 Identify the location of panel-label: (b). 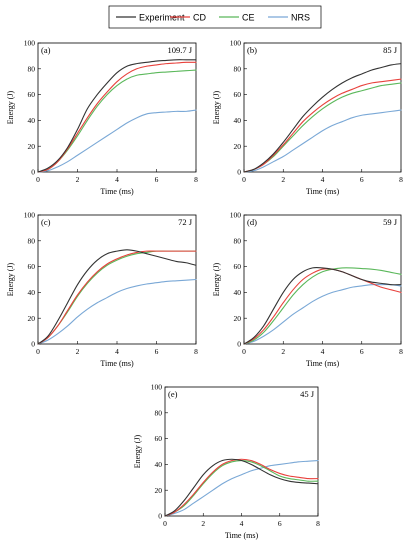
(252, 50).